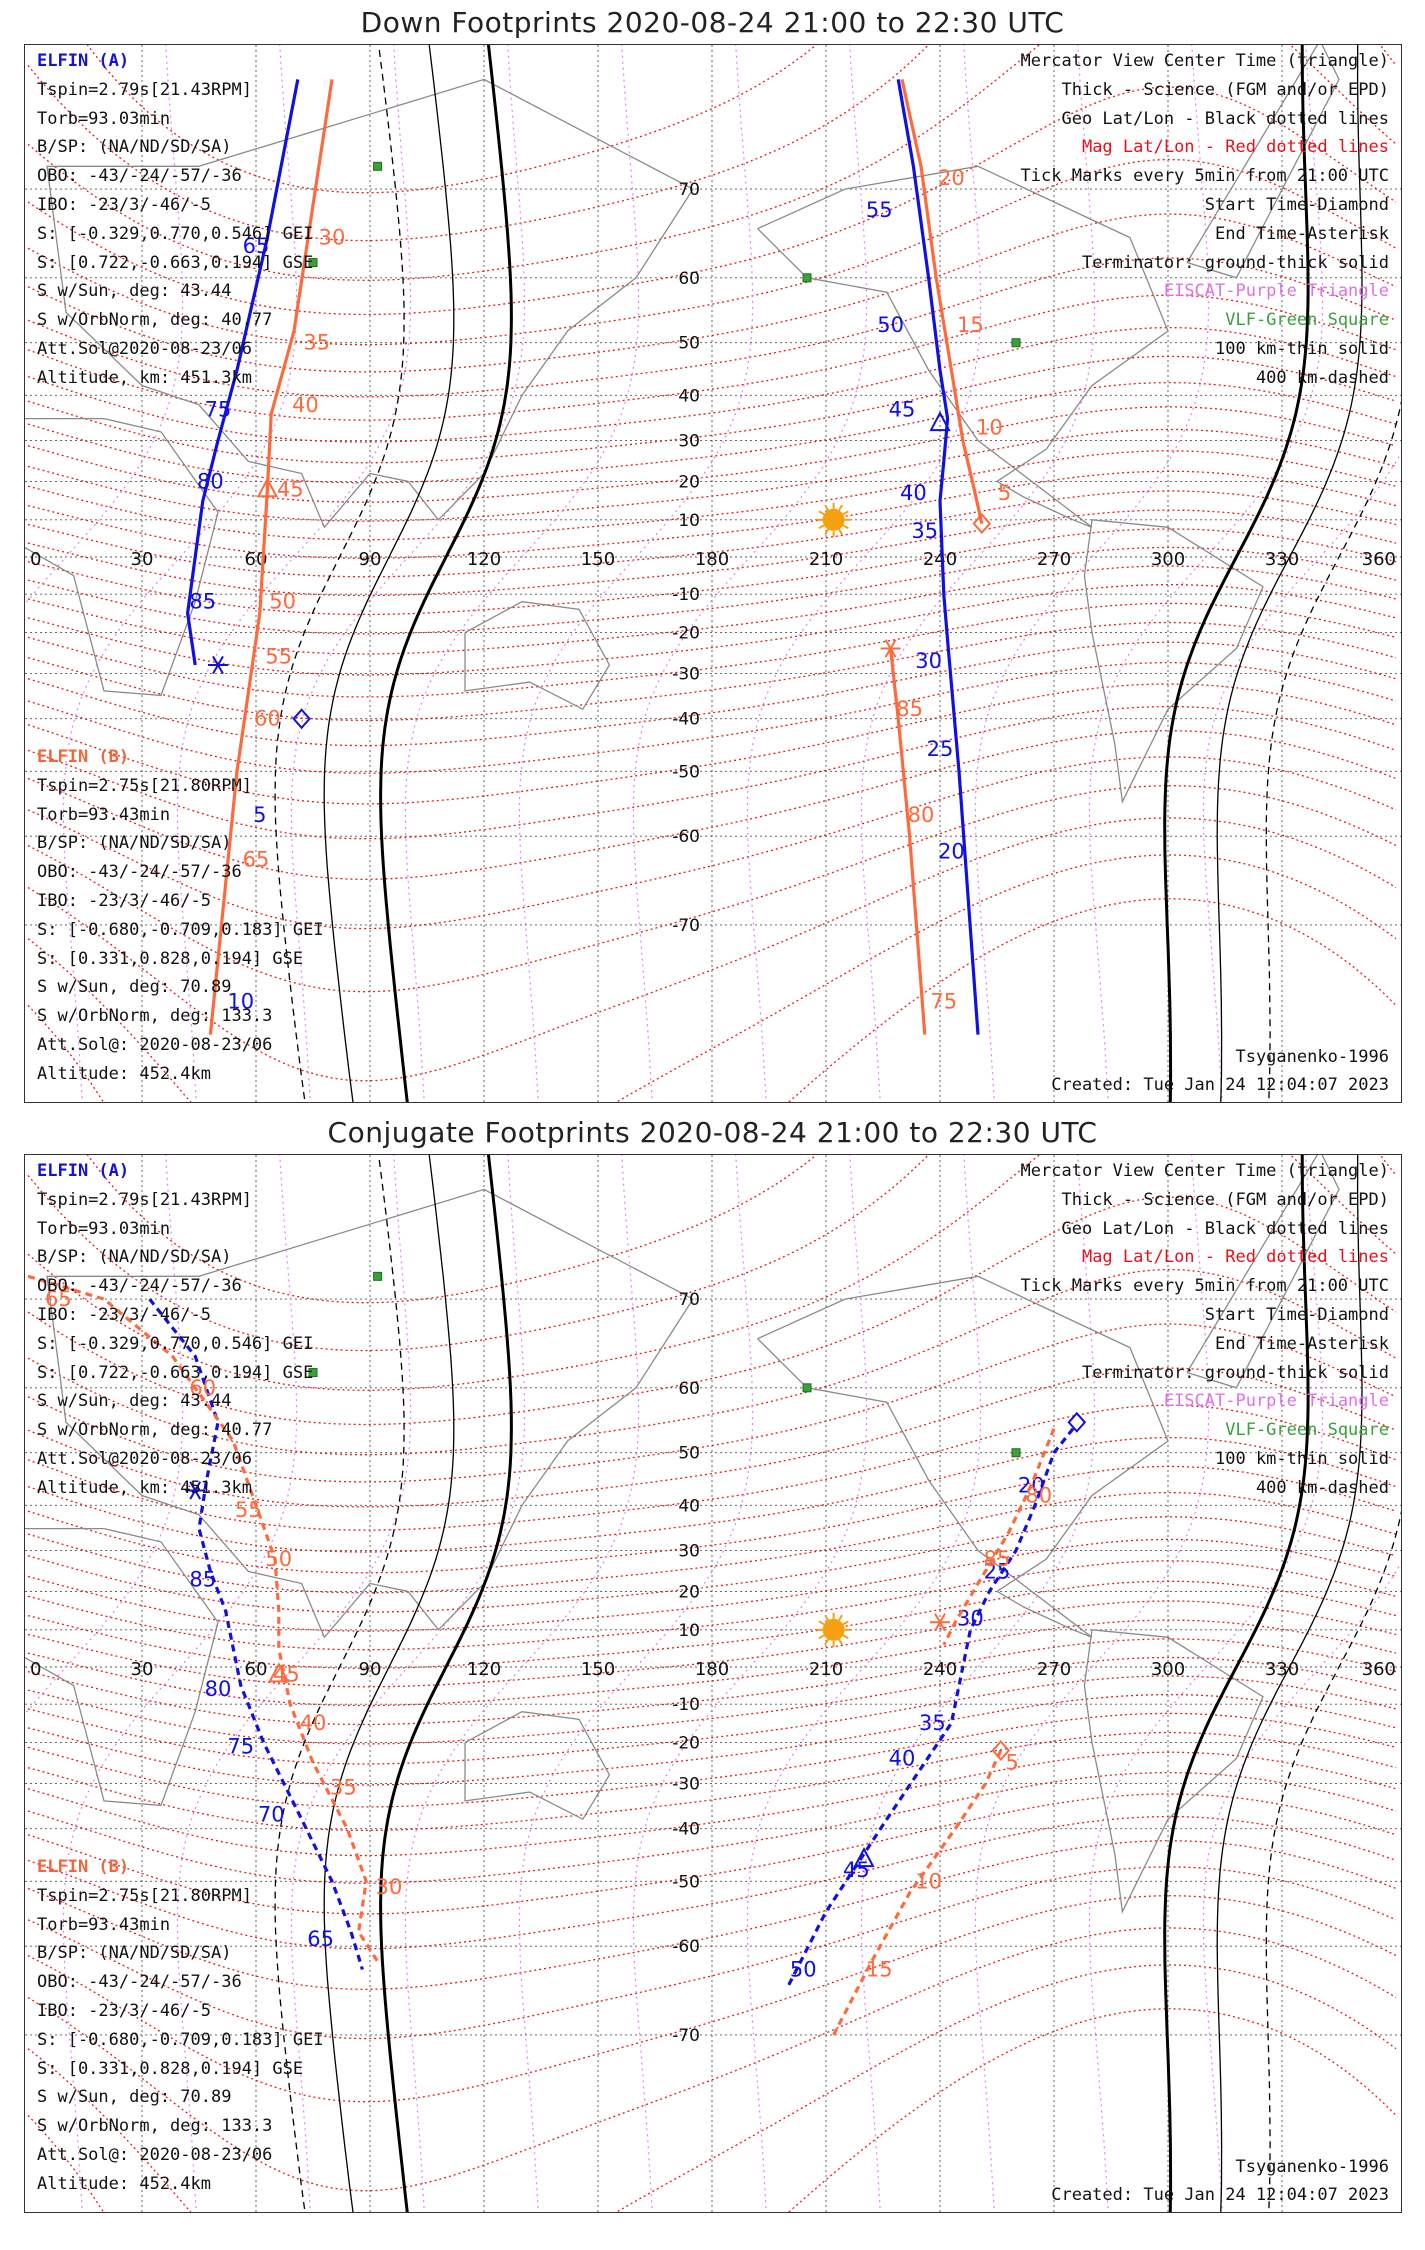 This screenshot has height=2250, width=1425. What do you see at coordinates (689, 1592) in the screenshot?
I see `lat-tick-label: 20` at bounding box center [689, 1592].